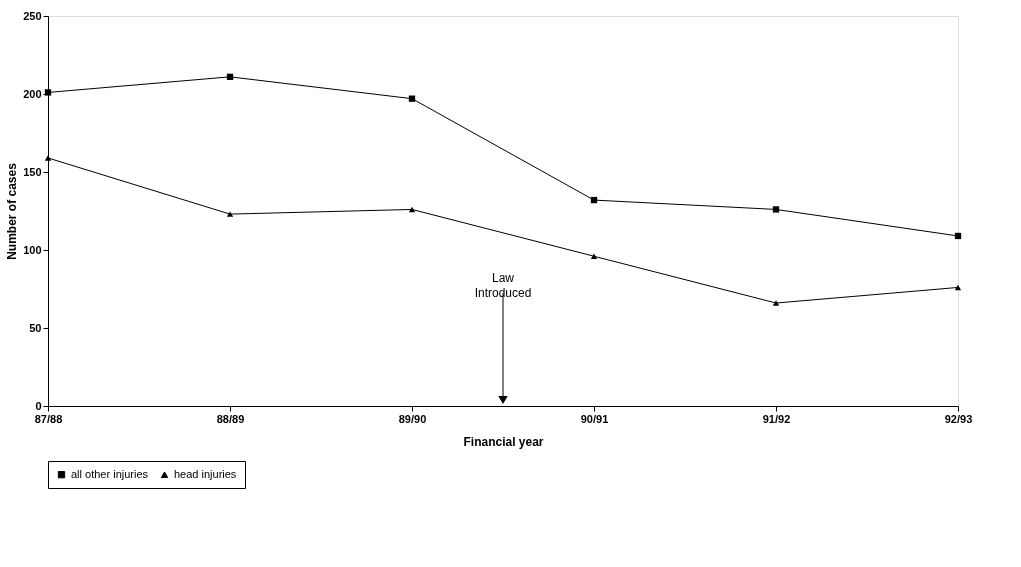  Describe the element at coordinates (32, 15) in the screenshot. I see `y-tick-label: 250` at that location.